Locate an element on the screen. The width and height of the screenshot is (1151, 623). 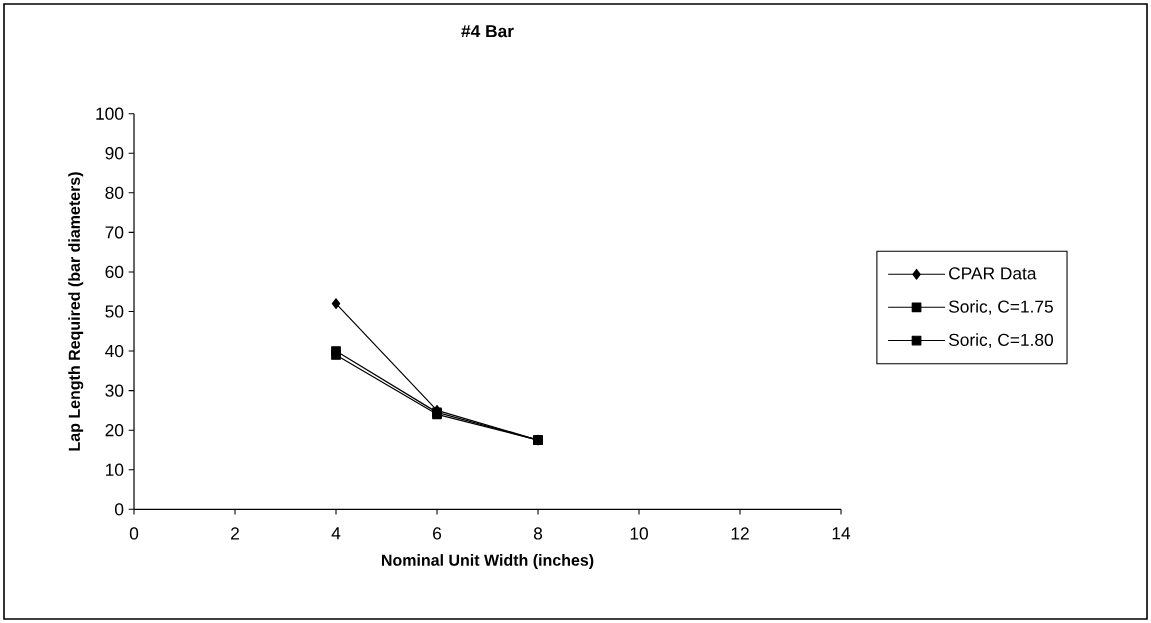
x-axis-title: Nominal Unit Width (inches) is located at coordinates (487, 562).